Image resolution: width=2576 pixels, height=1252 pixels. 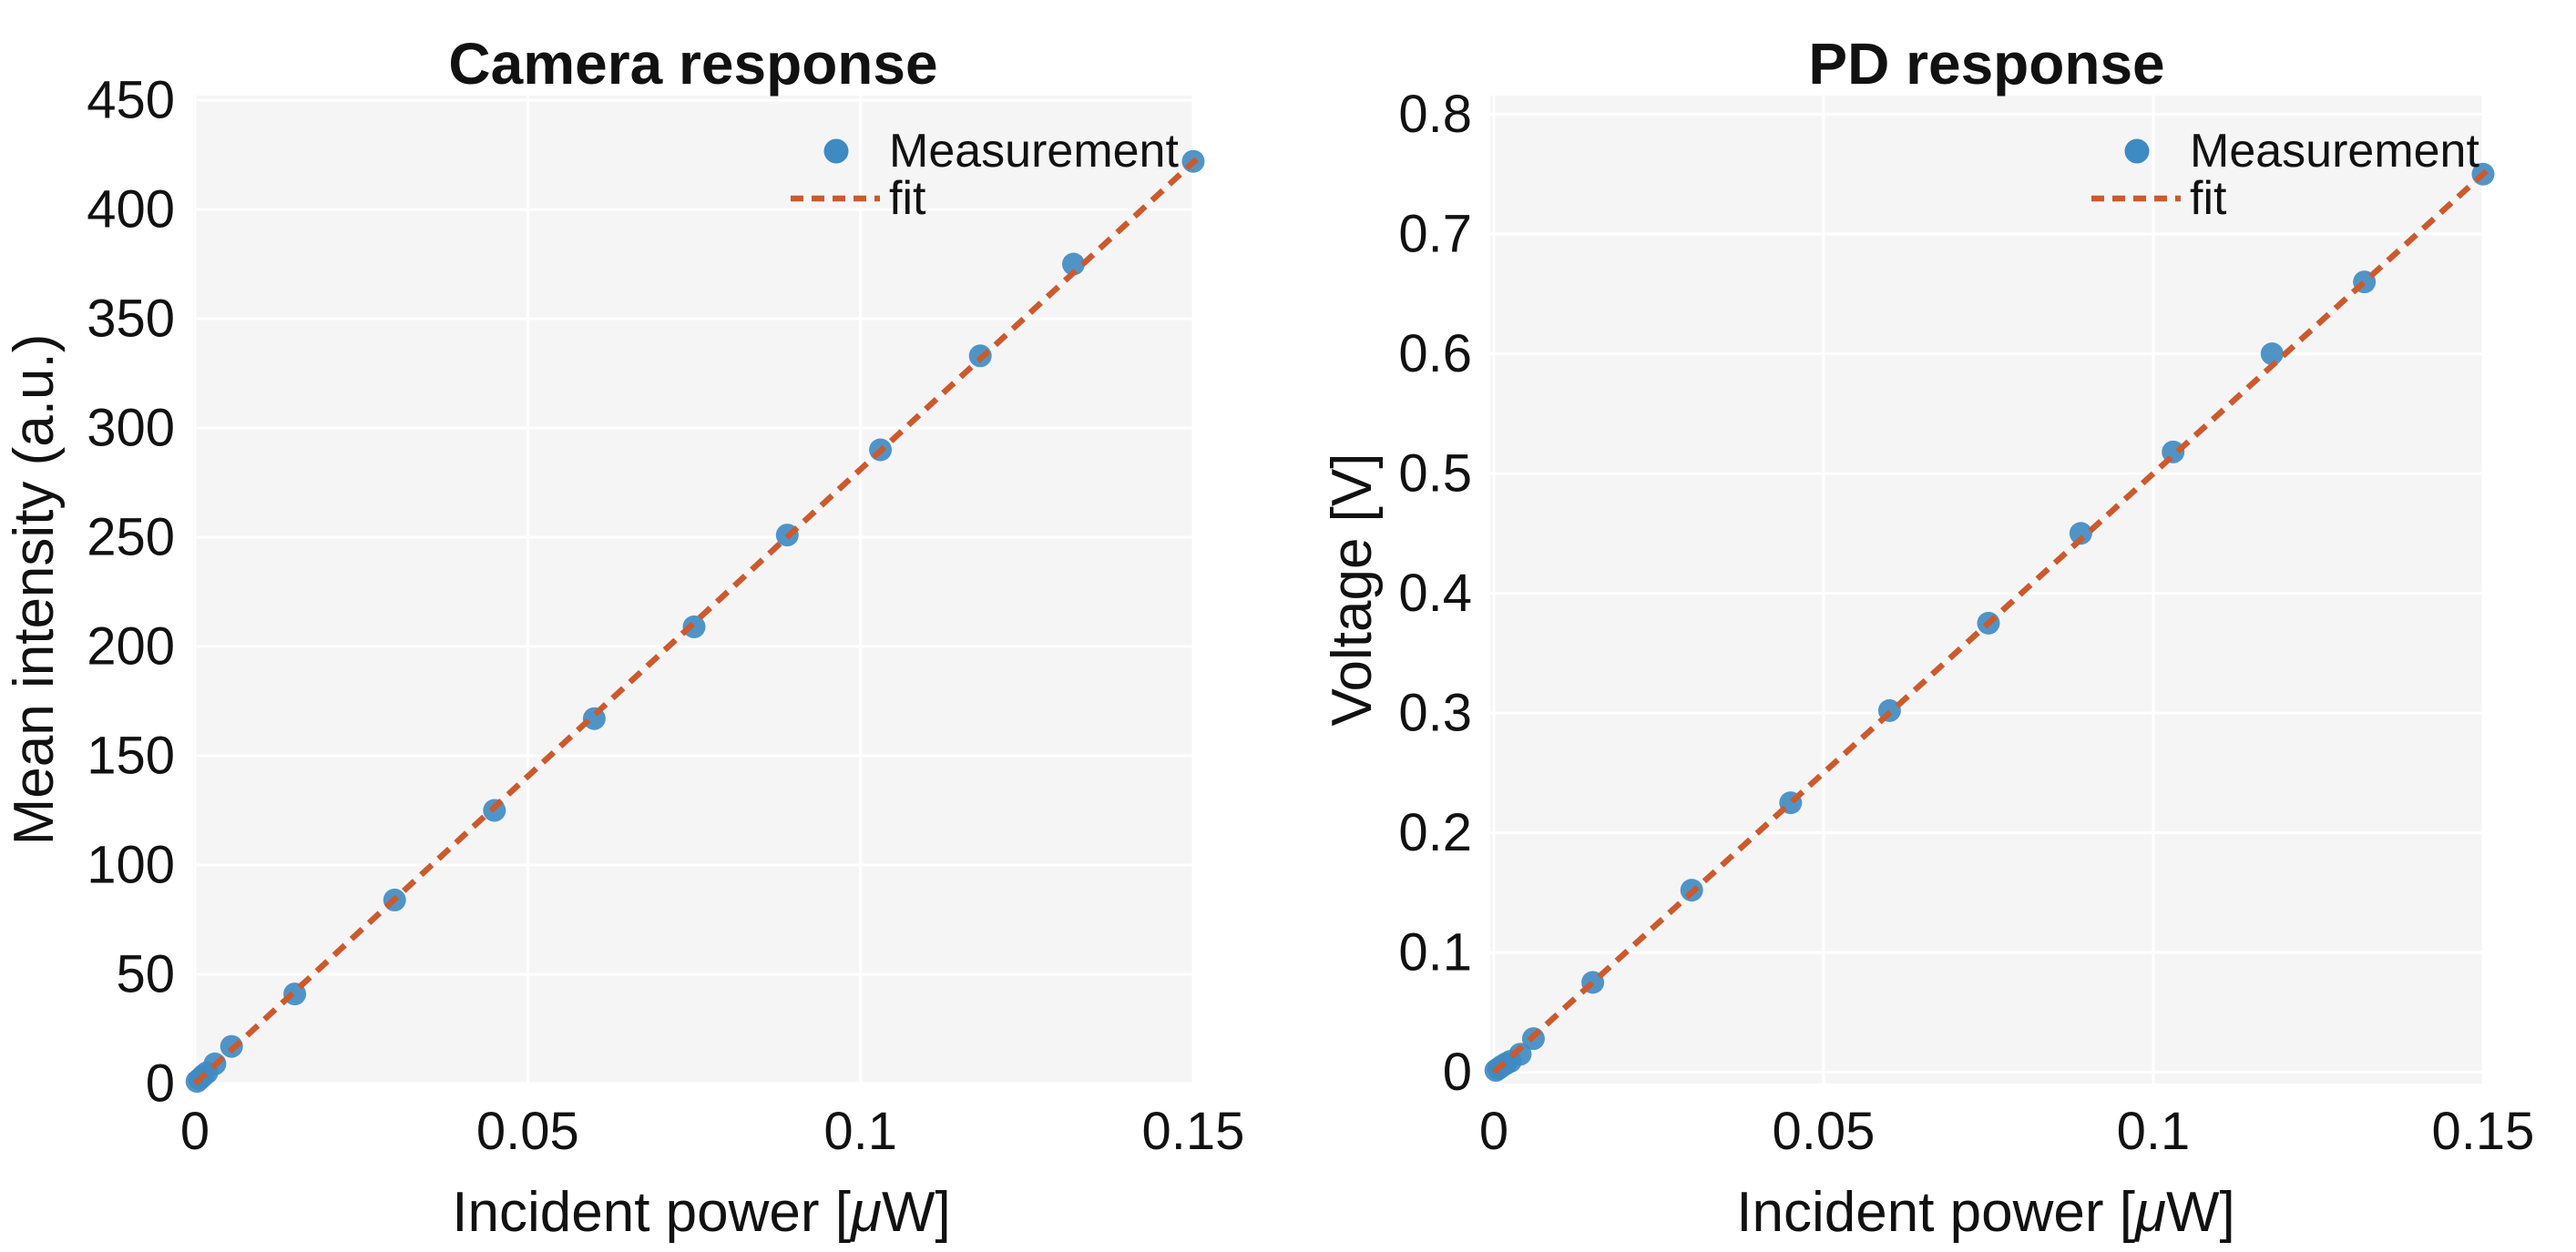 What do you see at coordinates (1986, 64) in the screenshot?
I see `chart-title: PD response` at bounding box center [1986, 64].